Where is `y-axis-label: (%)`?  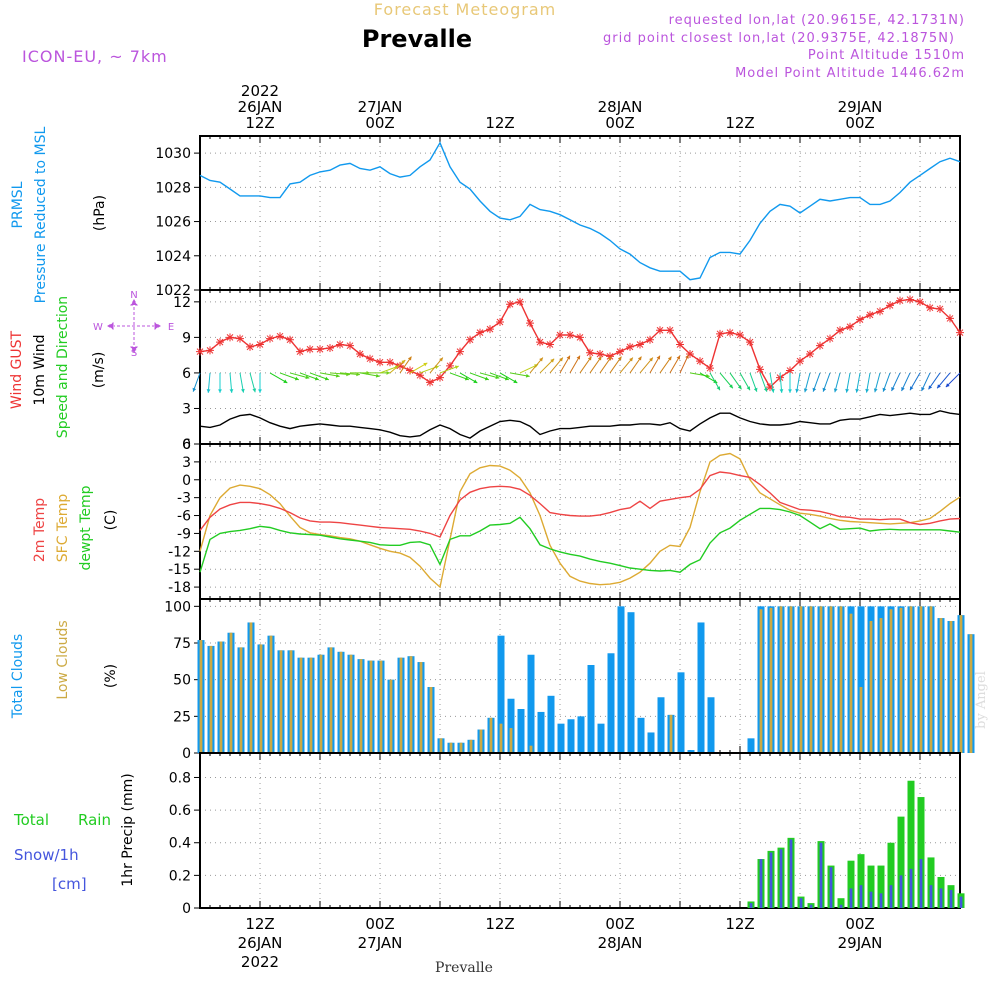 y-axis-label: (%) is located at coordinates (111, 676).